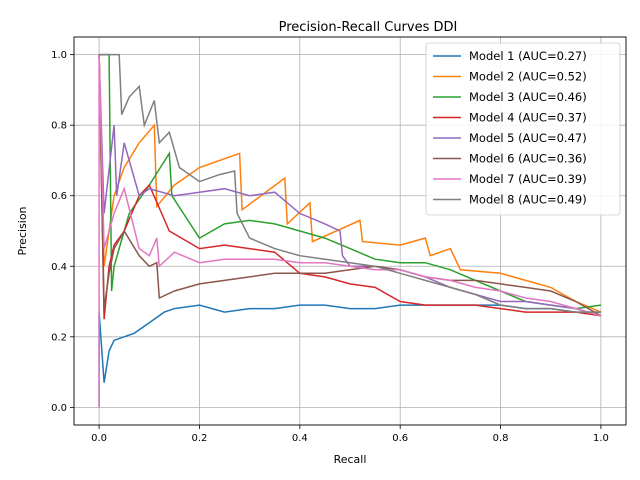  Describe the element at coordinates (601, 438) in the screenshot. I see `x-tick-label: 1.0` at that location.